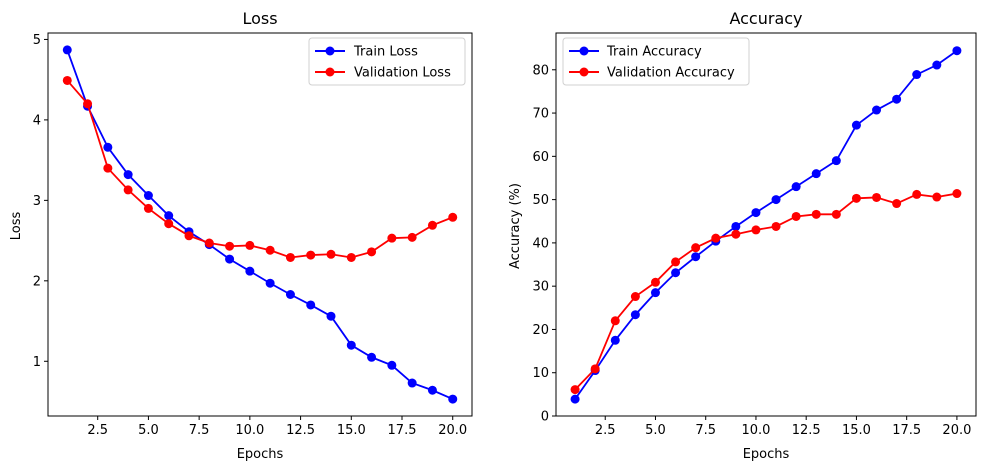  What do you see at coordinates (540, 200) in the screenshot?
I see `accuracy-y-tick-label: 50` at bounding box center [540, 200].